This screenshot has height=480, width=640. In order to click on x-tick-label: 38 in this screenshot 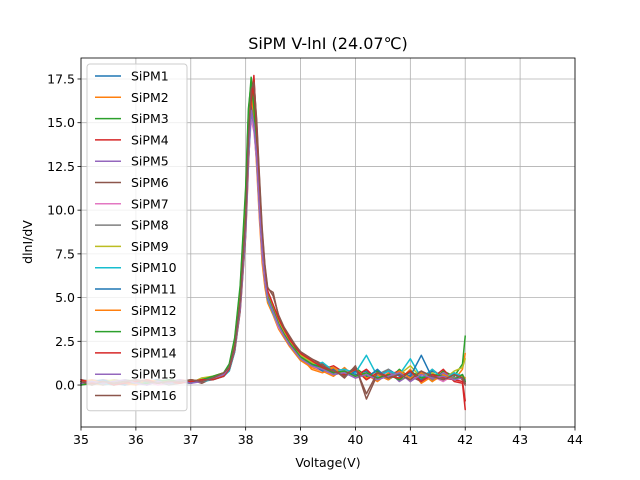, I will do `click(246, 439)`.